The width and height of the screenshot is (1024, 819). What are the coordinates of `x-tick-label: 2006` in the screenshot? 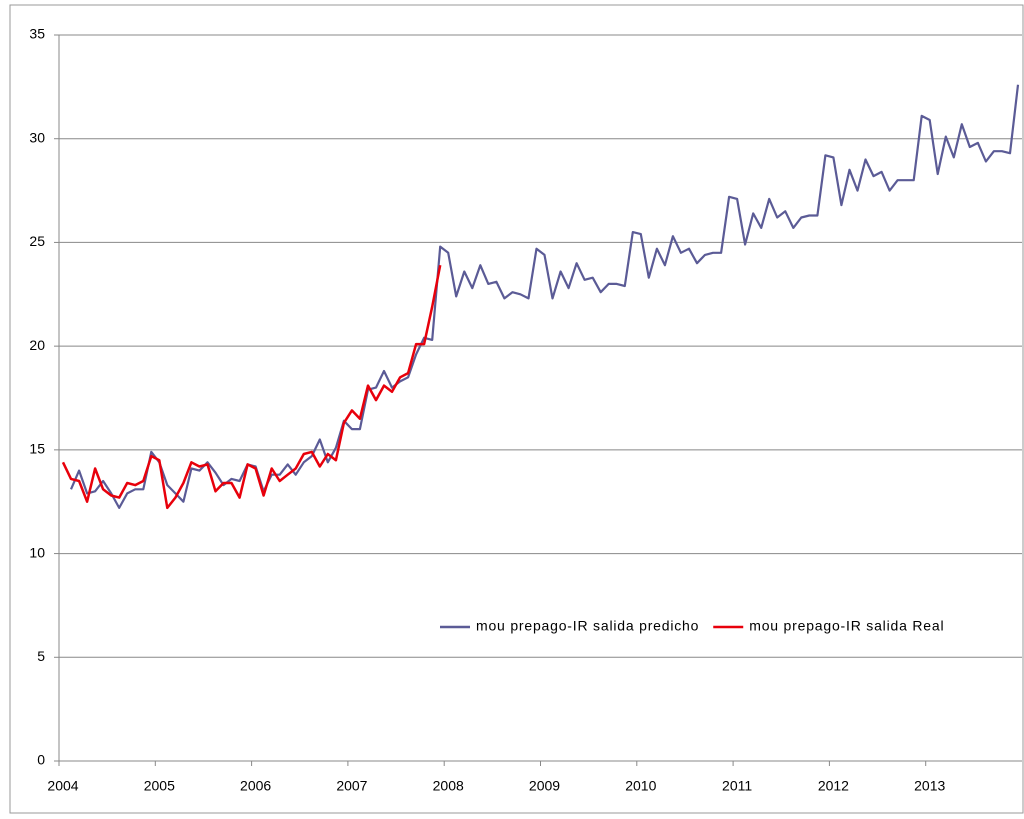 It's located at (255, 786).